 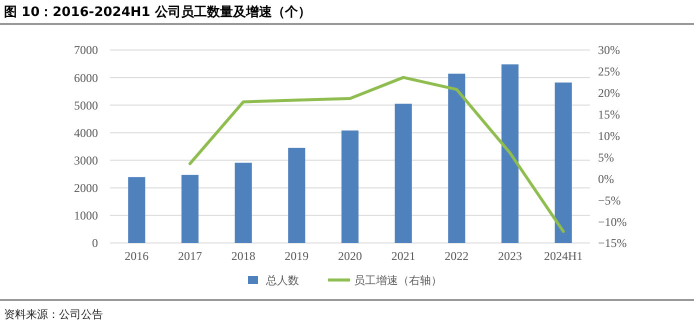 I want to click on y2-tick-label: 30%, so click(x=609, y=50).